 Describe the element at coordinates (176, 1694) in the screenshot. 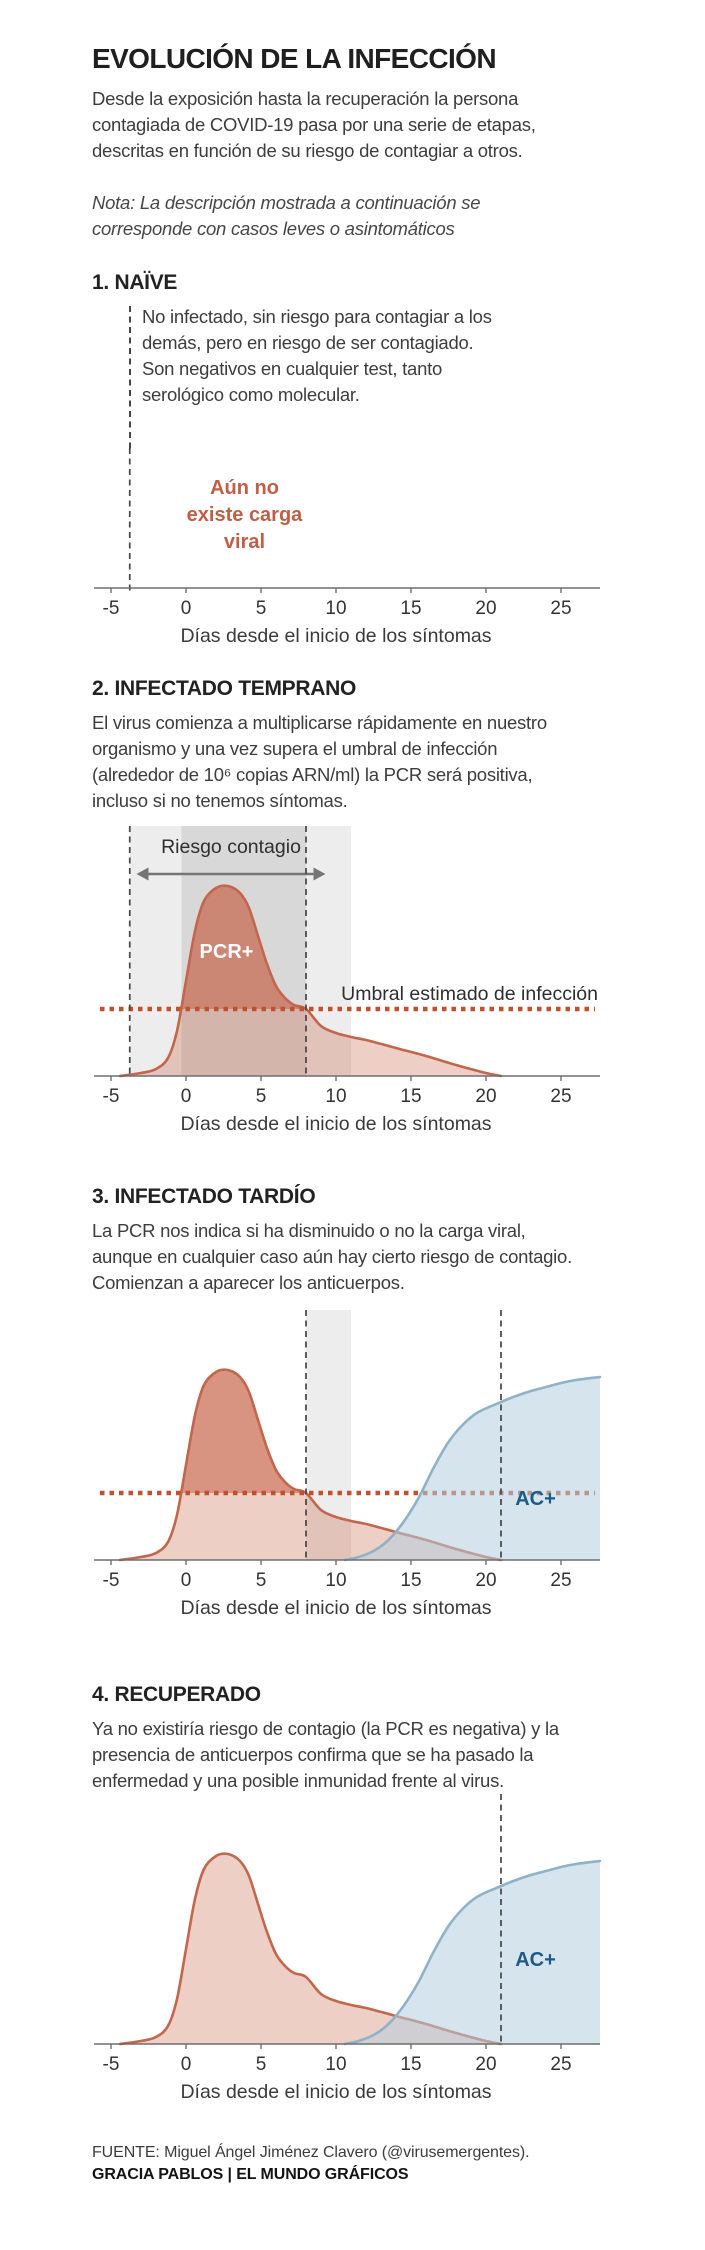

I see `stage-4-heading: 4. RECUPERADO` at that location.